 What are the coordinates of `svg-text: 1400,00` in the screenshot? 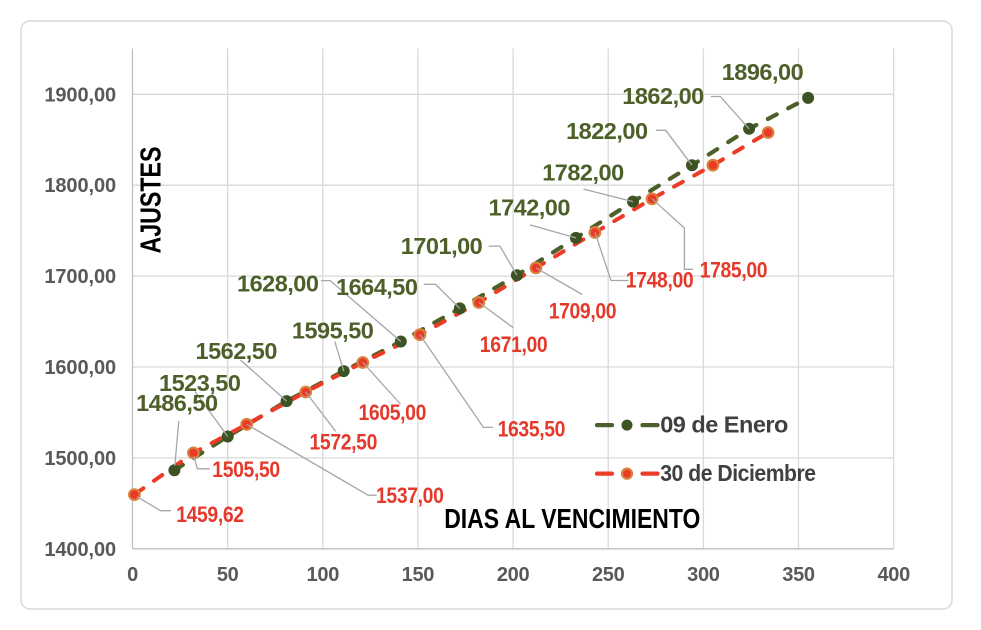 It's located at (80, 550).